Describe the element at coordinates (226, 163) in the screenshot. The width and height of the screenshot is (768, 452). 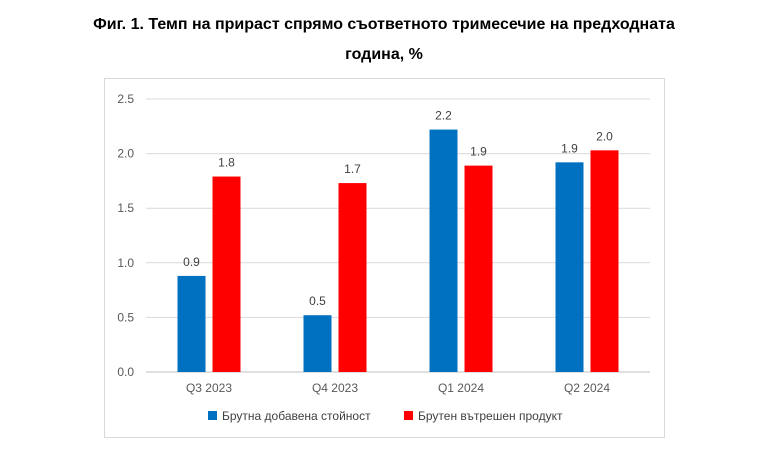
I see `data-label: 1.8` at that location.